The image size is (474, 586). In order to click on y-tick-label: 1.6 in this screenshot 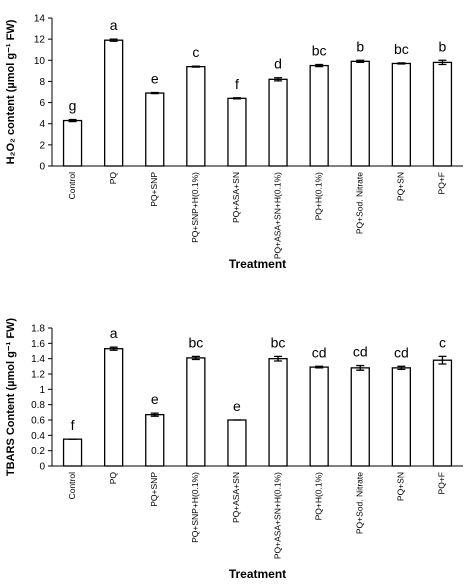, I will do `click(38, 344)`.